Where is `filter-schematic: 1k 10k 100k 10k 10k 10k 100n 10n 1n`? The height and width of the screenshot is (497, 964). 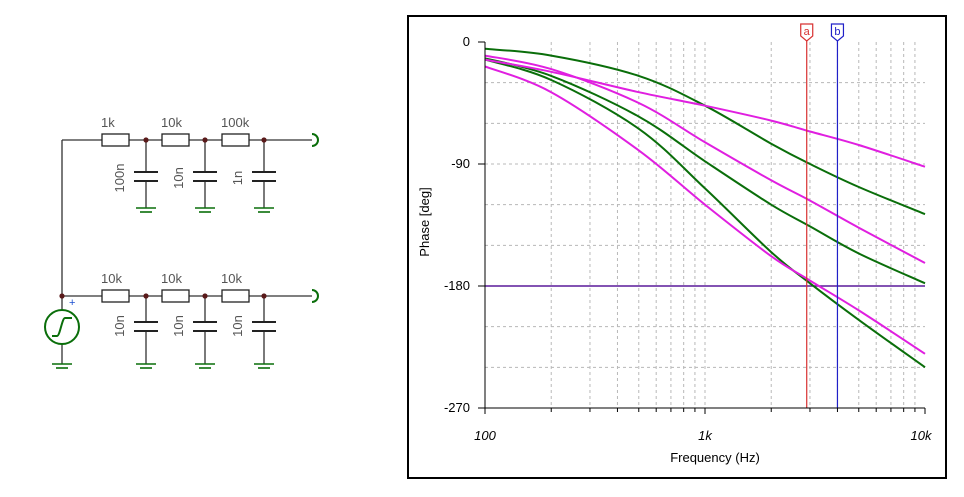 filter-schematic: 1k 10k 100k 10k 10k 10k 100n 10n 1n is located at coordinates (181, 242).